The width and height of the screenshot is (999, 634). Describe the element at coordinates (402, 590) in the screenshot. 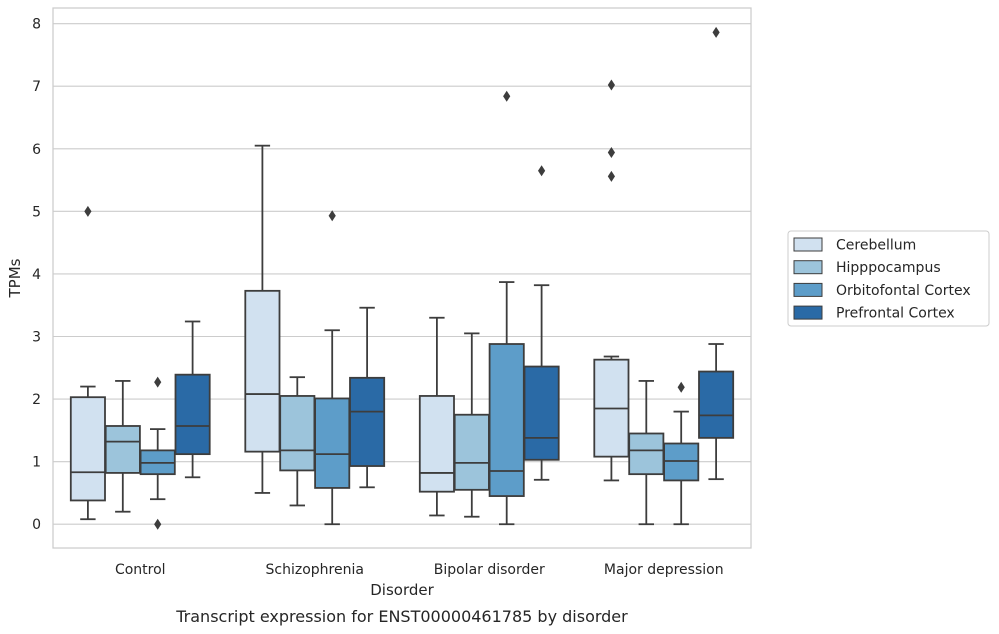

I see `x-axis-label: Disorder` at that location.